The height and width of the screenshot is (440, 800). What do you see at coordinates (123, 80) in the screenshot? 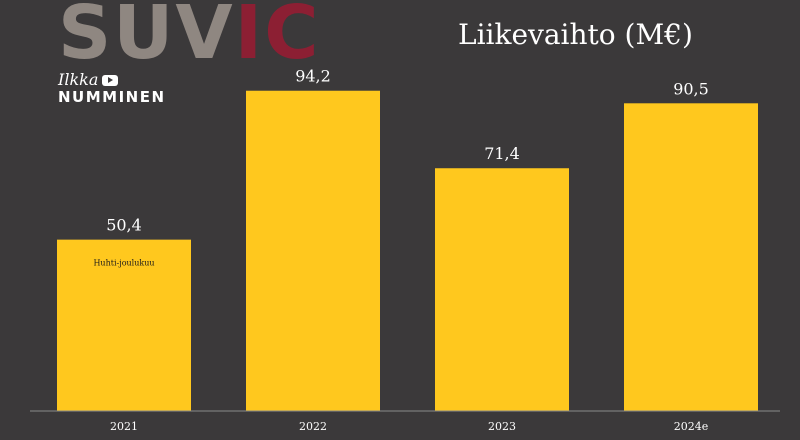
I see `brand-script-row: Ilkka` at bounding box center [123, 80].